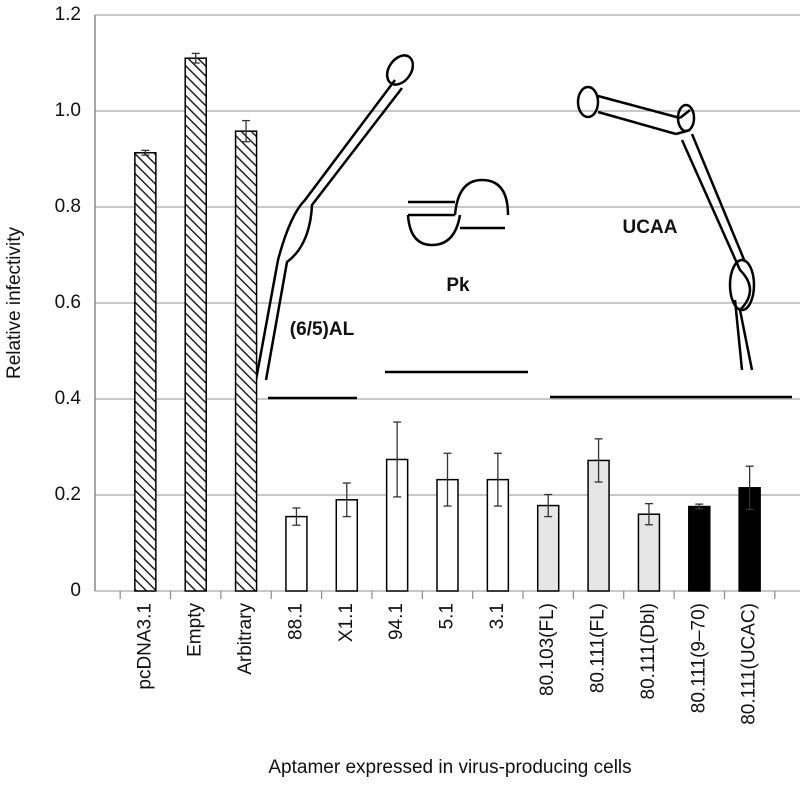  I want to click on rna-pk, so click(458, 212).